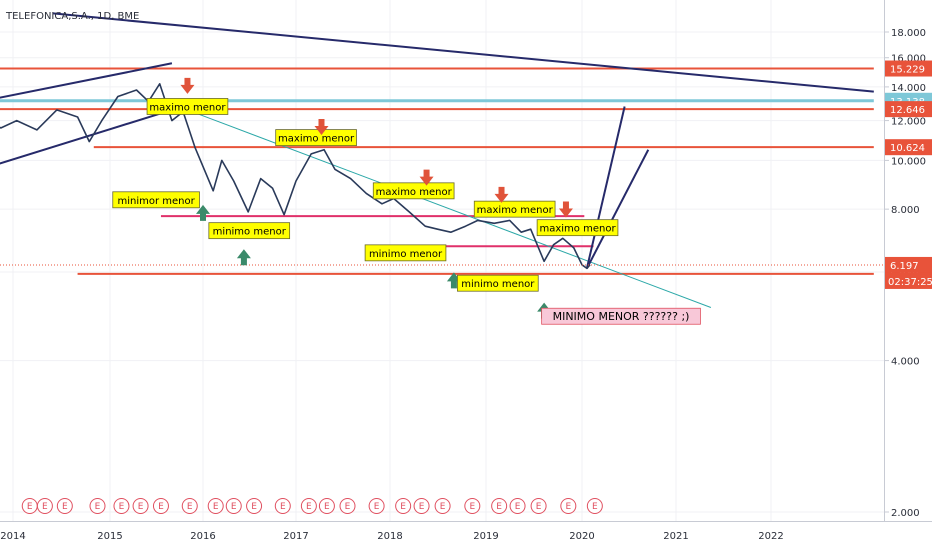 This screenshot has width=932, height=550. Describe the element at coordinates (12, 536) in the screenshot. I see `x-tick-label: 2014` at that location.